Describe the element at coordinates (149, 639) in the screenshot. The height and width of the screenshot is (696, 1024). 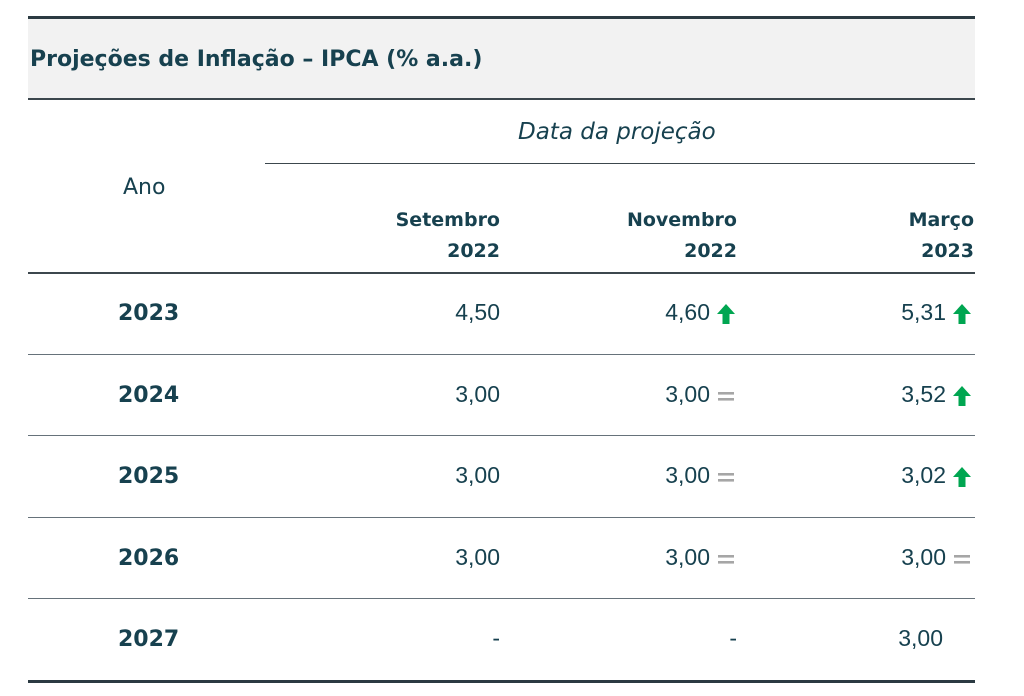
I see `row-year: 2027` at that location.